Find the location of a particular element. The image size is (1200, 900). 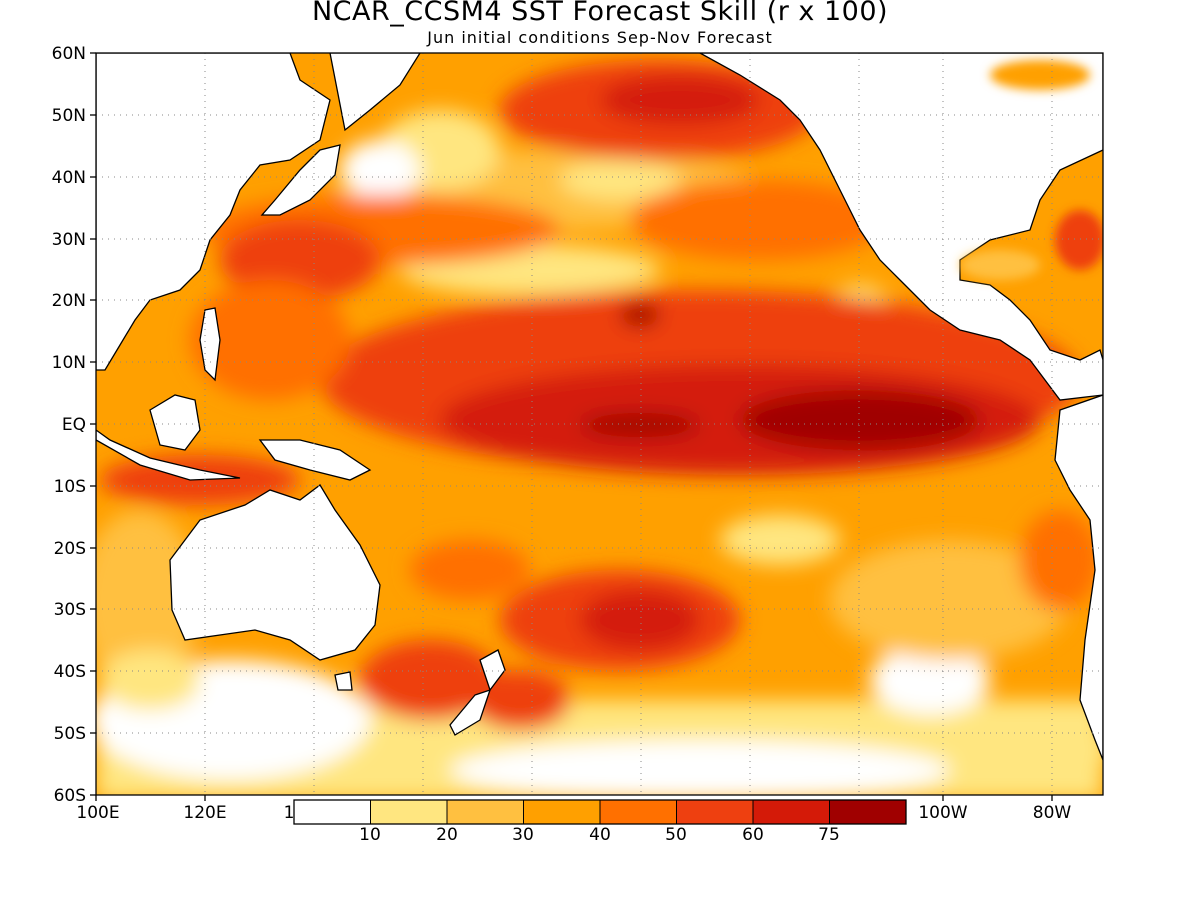

colorbar-label: 10 is located at coordinates (370, 835).